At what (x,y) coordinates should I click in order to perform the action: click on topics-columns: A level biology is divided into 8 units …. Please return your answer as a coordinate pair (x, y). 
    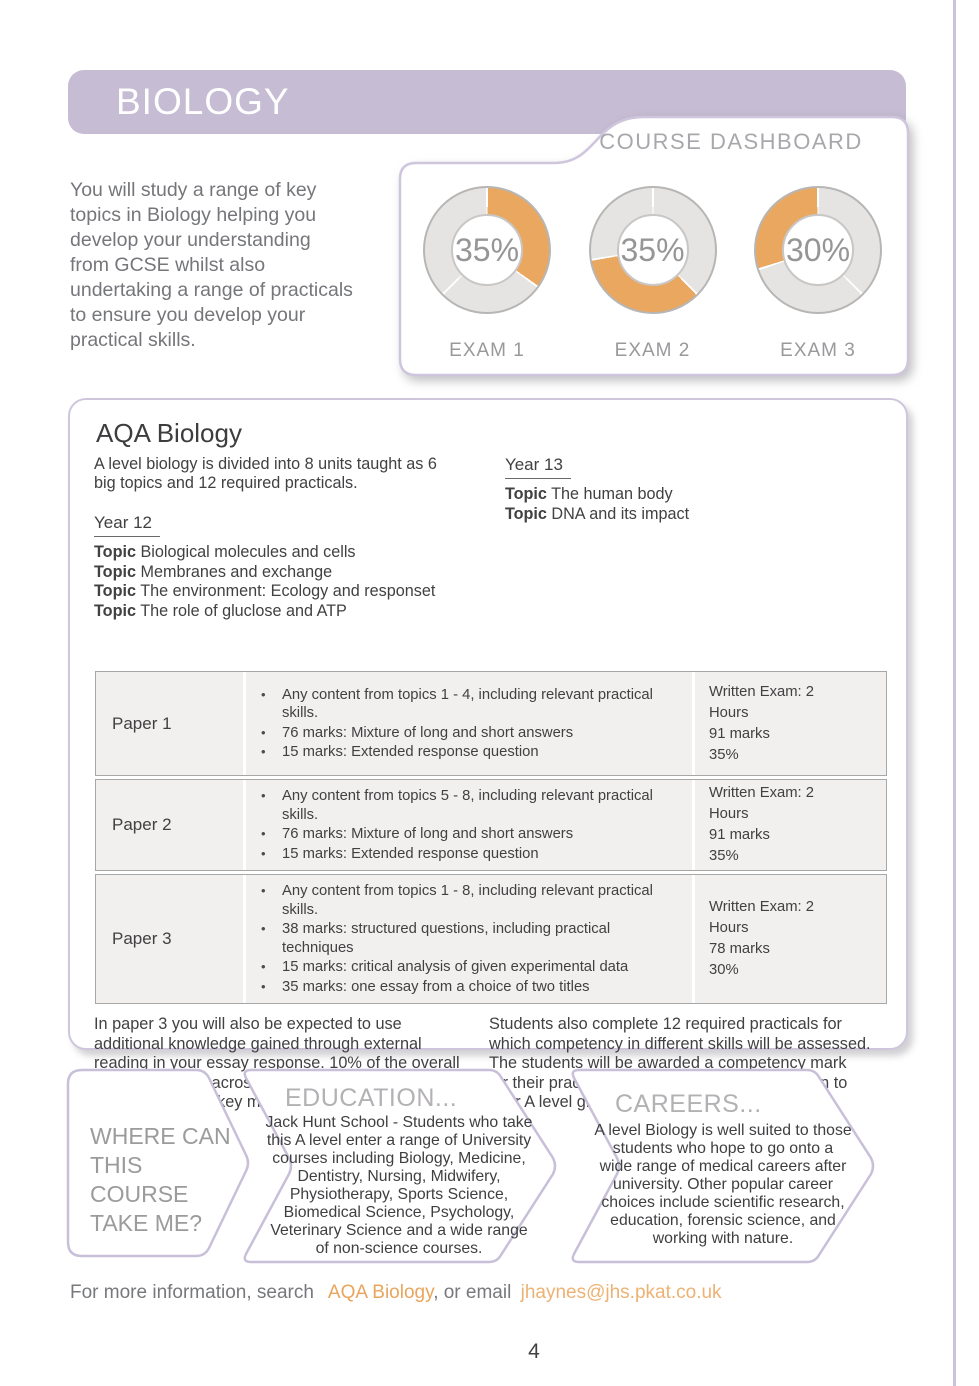
    Looking at the image, I should click on (488, 561).